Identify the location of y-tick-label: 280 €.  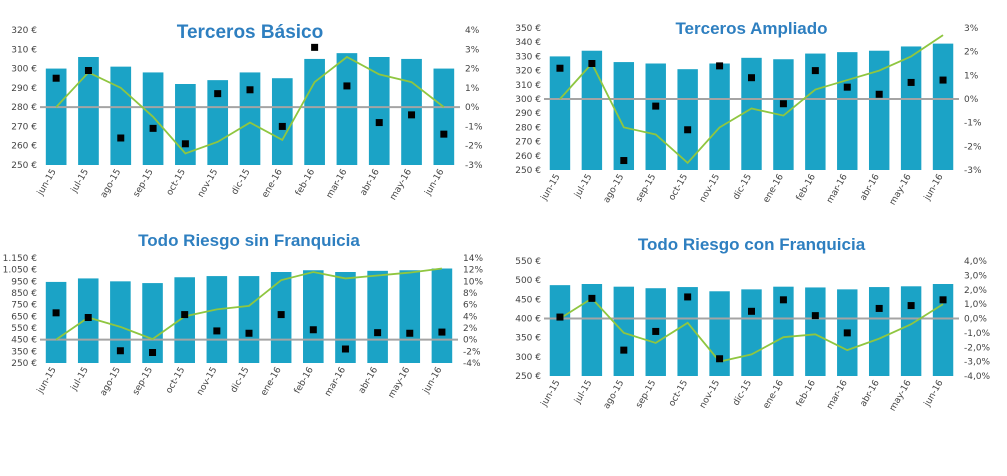
(24, 108).